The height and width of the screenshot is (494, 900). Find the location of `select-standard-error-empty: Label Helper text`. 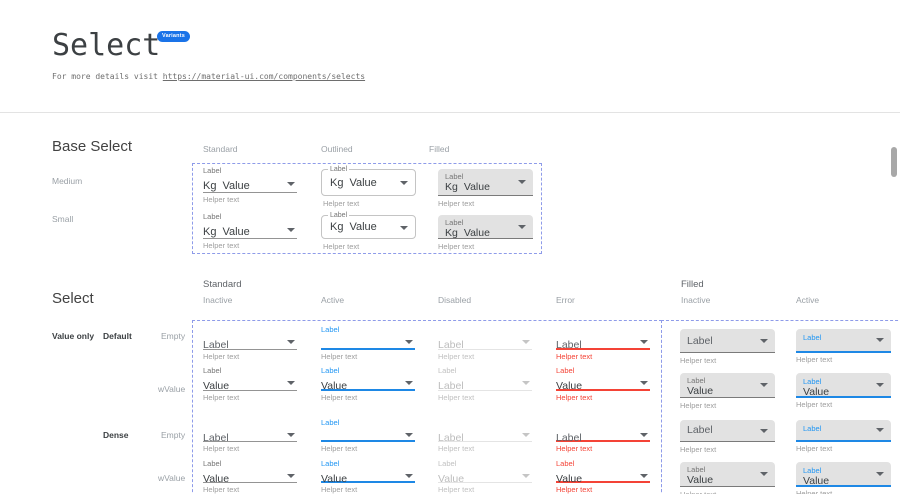

select-standard-error-empty: Label Helper text is located at coordinates (603, 343).